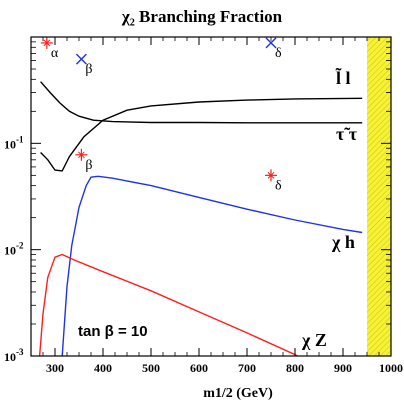 Image resolution: width=404 pixels, height=409 pixels. Describe the element at coordinates (238, 393) in the screenshot. I see `x-axis-label: m1/2 (GeV)` at that location.